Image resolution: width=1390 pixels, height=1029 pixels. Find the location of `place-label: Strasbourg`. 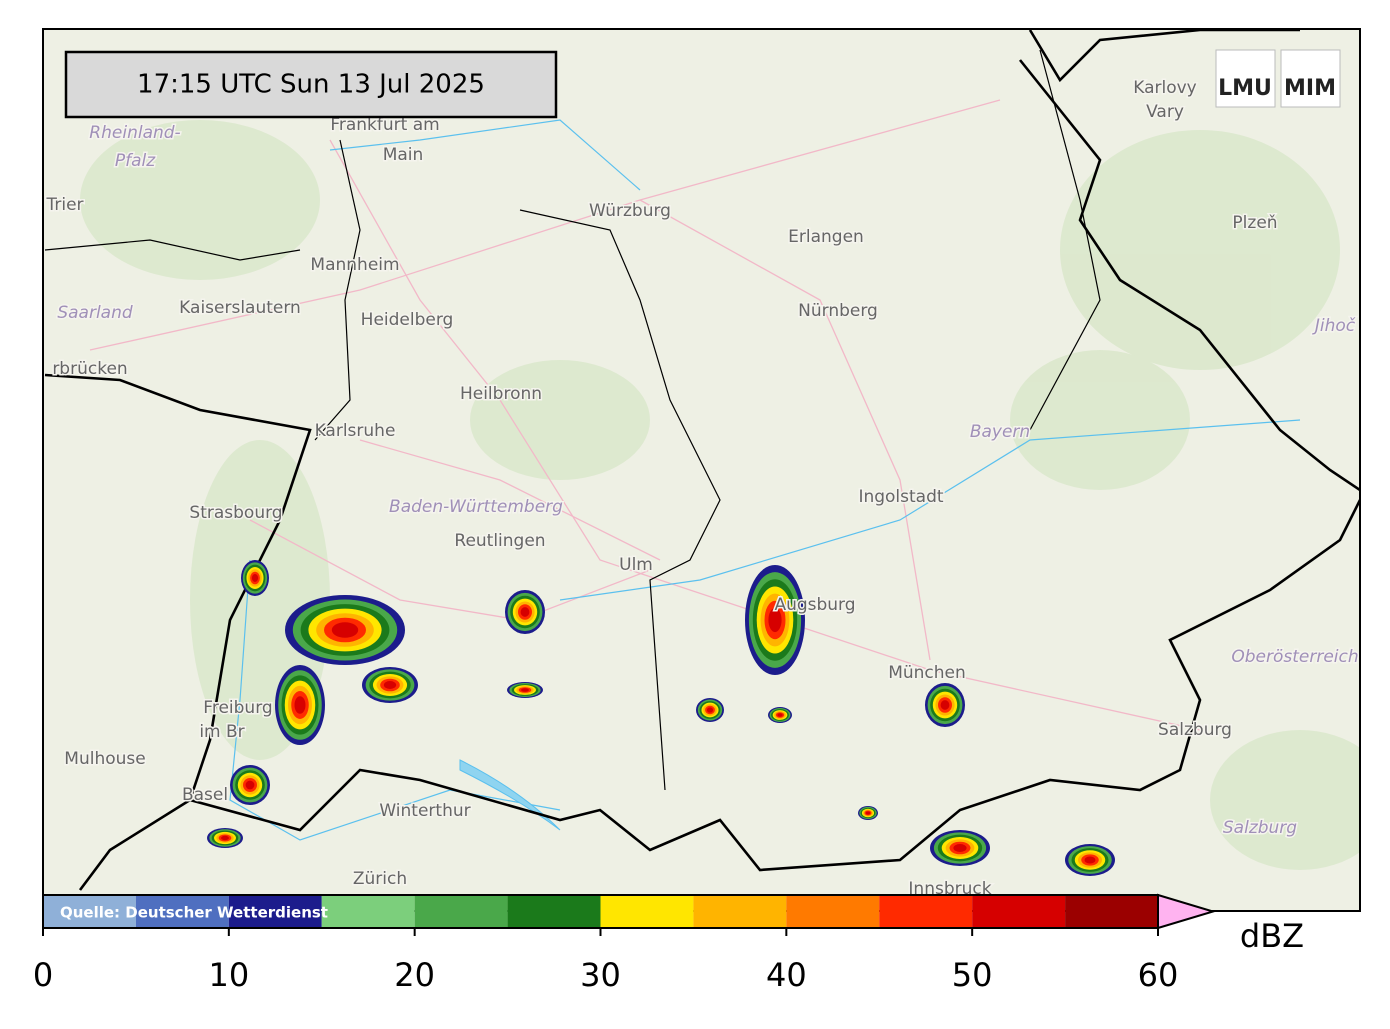

place-label: Strasbourg is located at coordinates (235, 513).